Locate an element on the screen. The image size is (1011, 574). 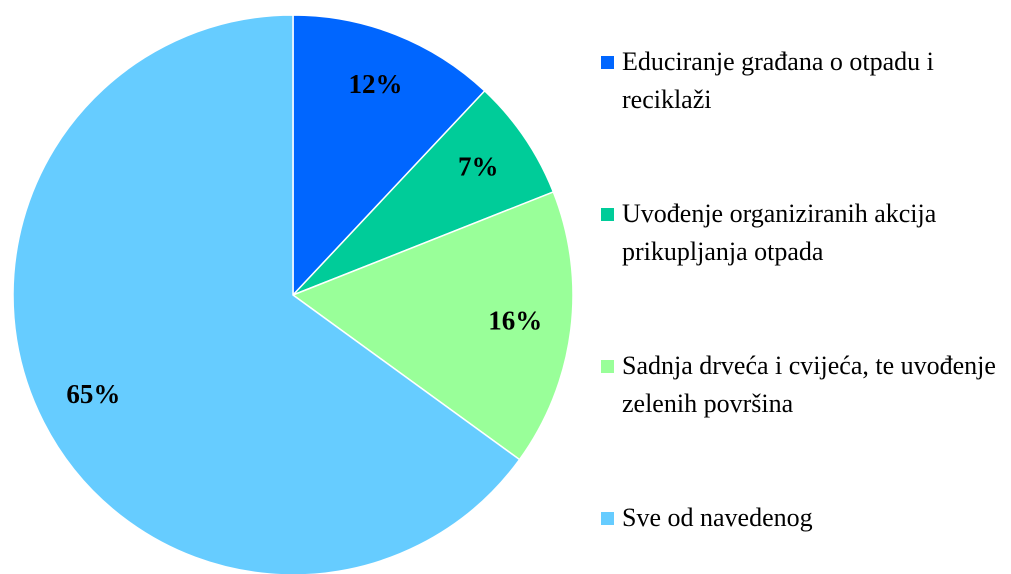
legend-item: Sve od navedenog is located at coordinates (801, 518).